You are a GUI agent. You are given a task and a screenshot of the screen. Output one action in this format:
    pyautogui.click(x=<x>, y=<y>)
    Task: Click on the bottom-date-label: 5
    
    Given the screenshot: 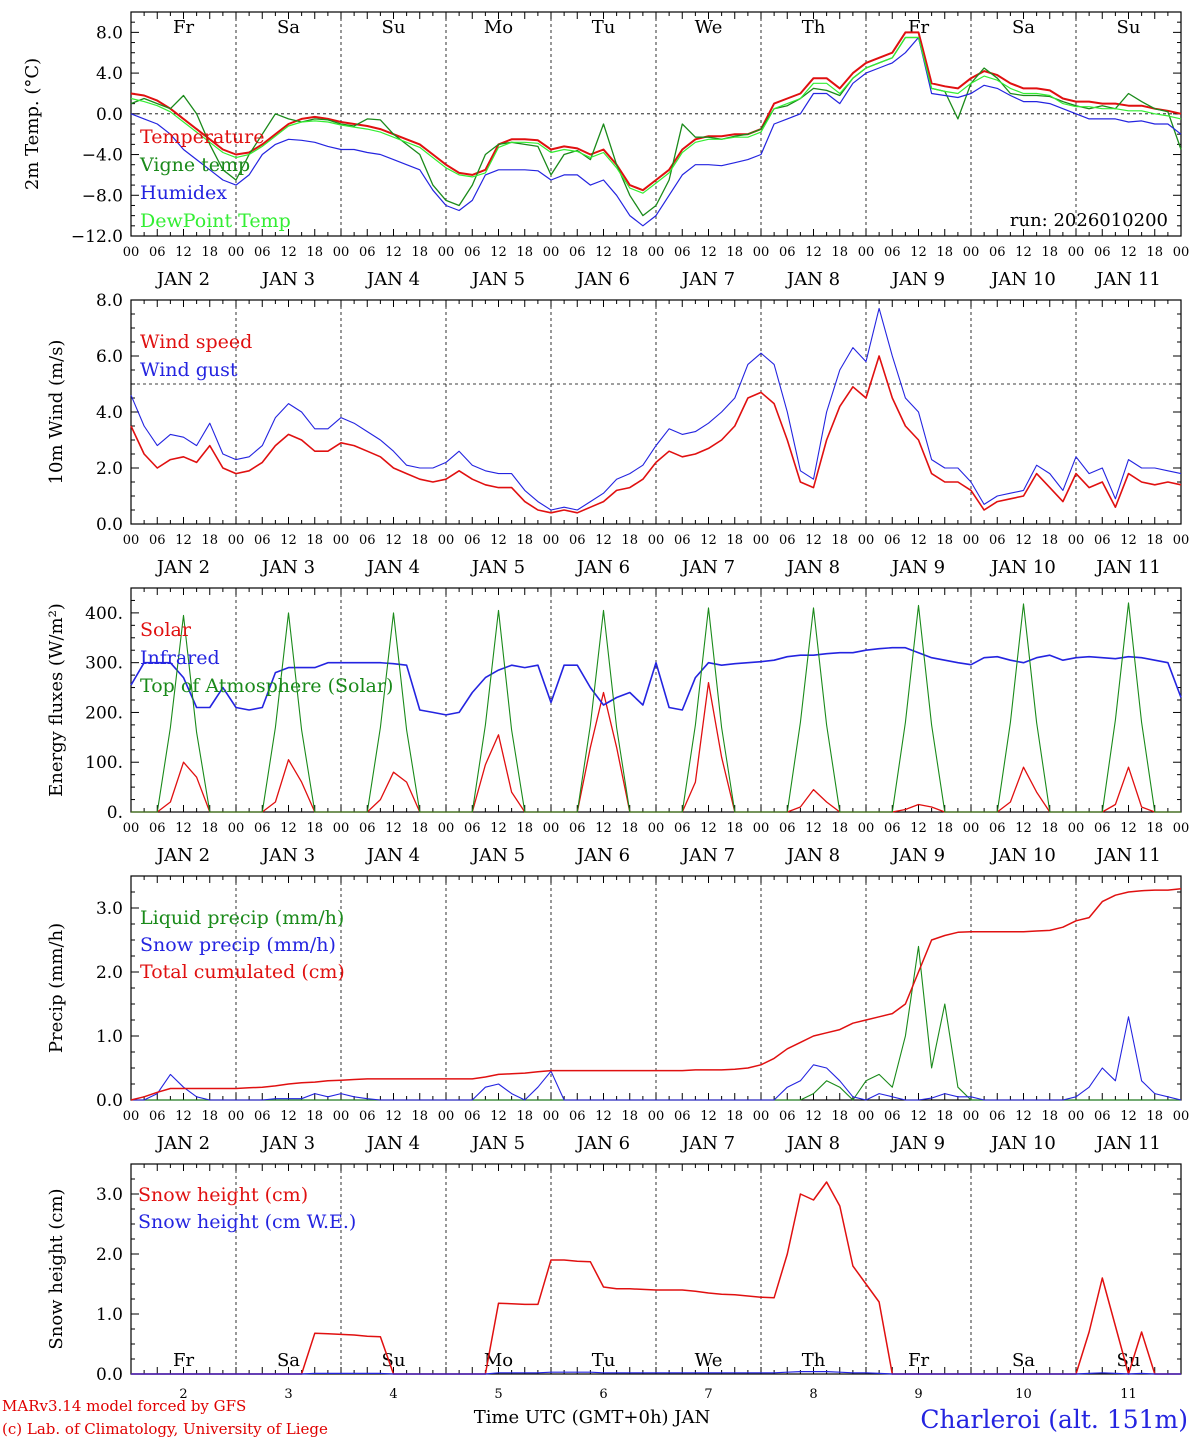 What is the action you would take?
    pyautogui.click(x=498, y=1394)
    